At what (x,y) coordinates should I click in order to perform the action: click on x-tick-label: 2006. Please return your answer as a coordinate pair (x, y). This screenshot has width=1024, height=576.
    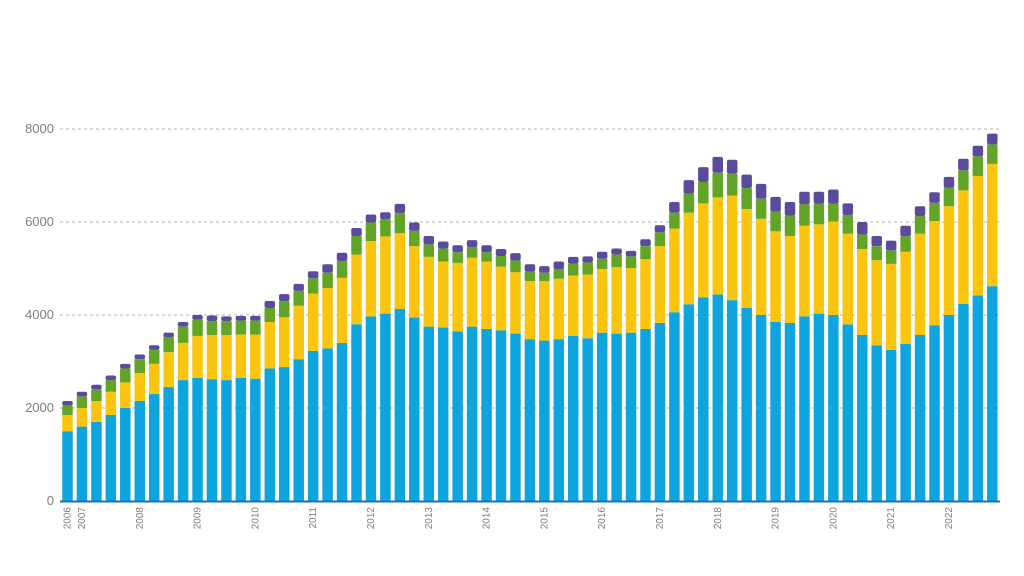
    Looking at the image, I should click on (68, 518).